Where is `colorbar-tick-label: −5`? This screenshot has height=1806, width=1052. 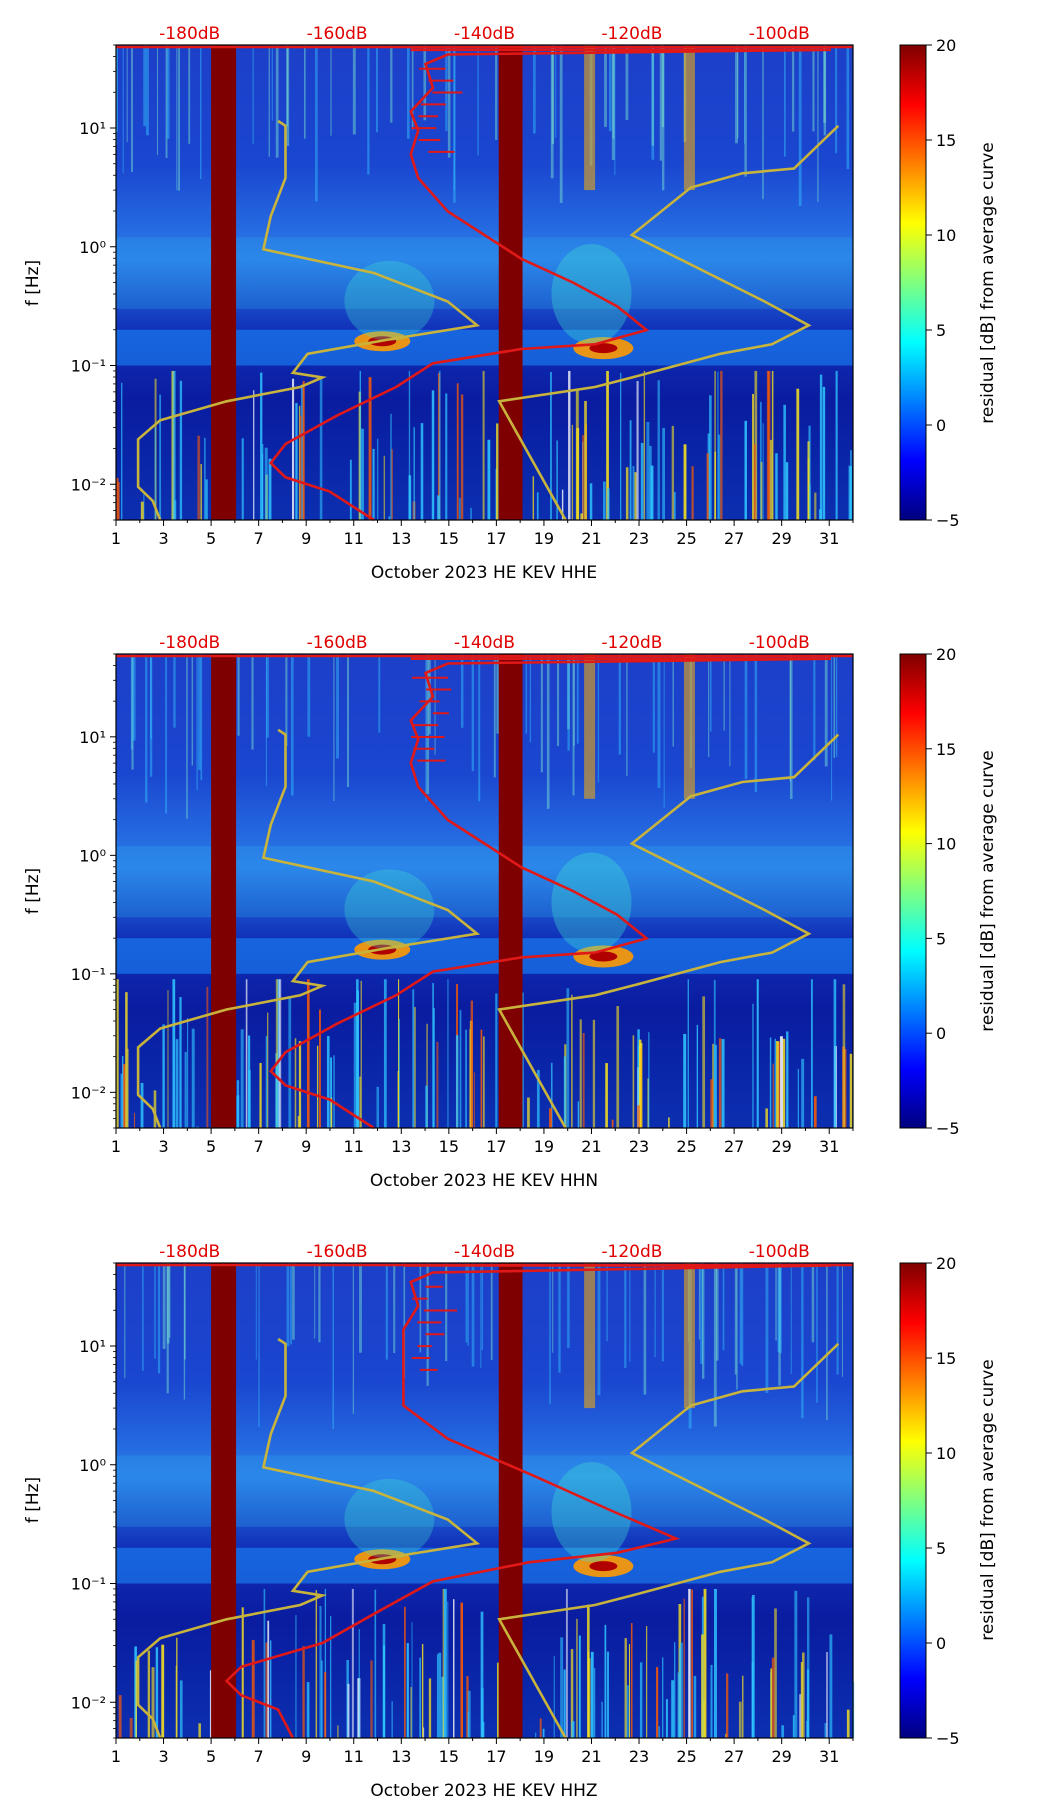
colorbar-tick-label: −5 is located at coordinates (948, 1738).